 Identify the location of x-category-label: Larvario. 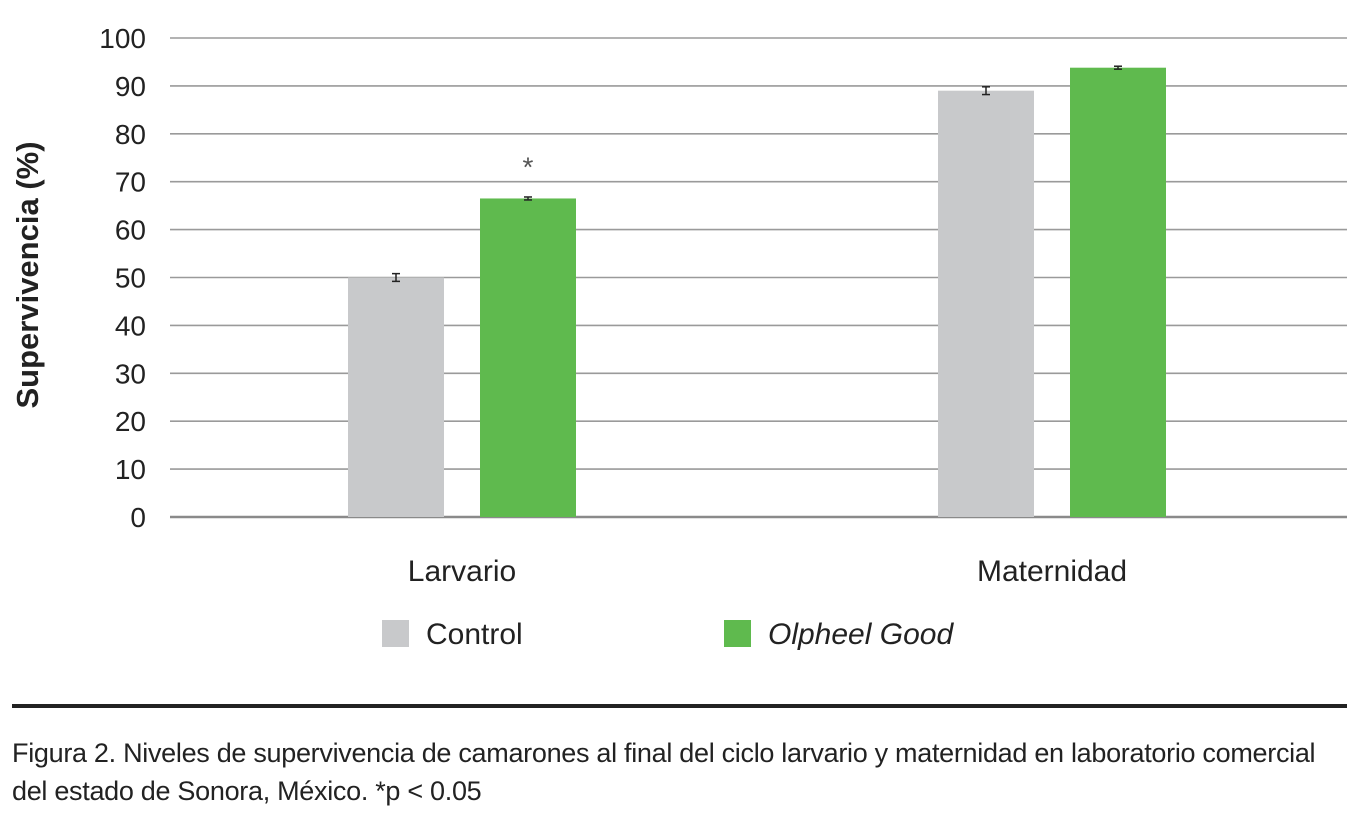
(462, 571).